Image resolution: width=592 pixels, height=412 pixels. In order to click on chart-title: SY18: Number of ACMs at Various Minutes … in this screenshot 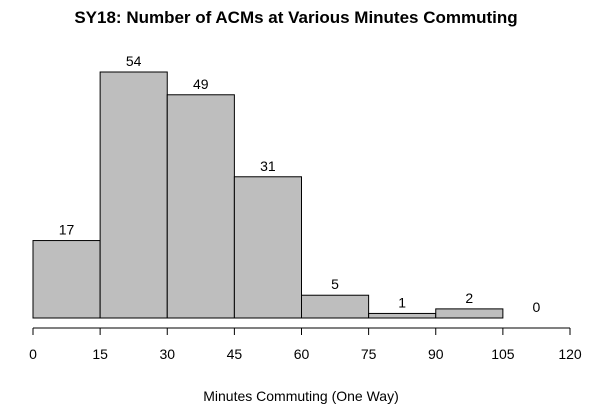, I will do `click(295, 17)`.